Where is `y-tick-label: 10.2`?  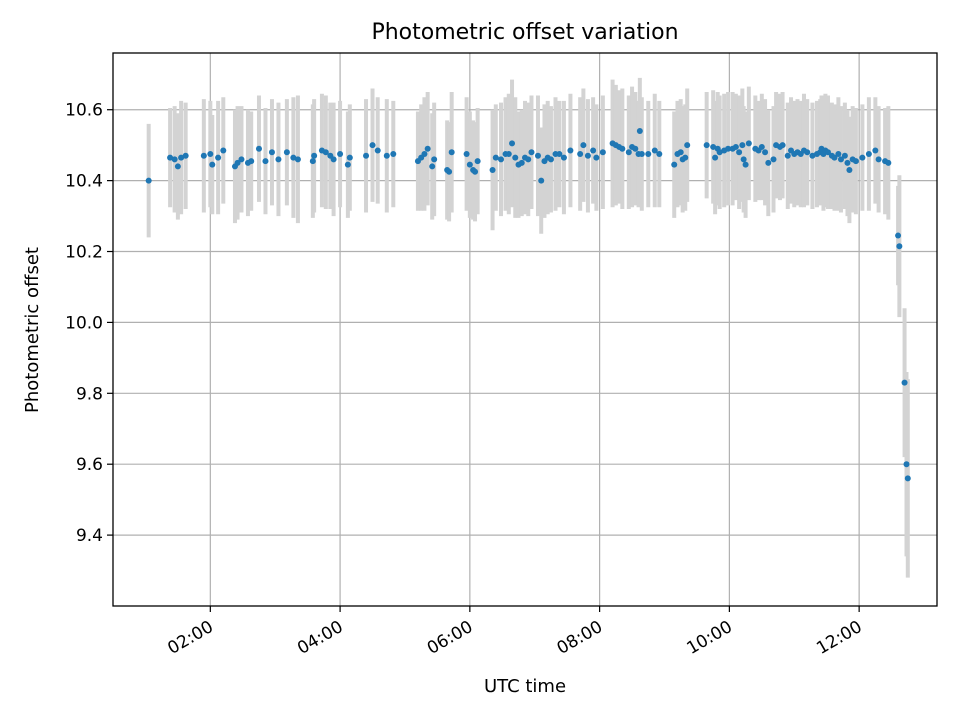 y-tick-label: 10.2 is located at coordinates (84, 253).